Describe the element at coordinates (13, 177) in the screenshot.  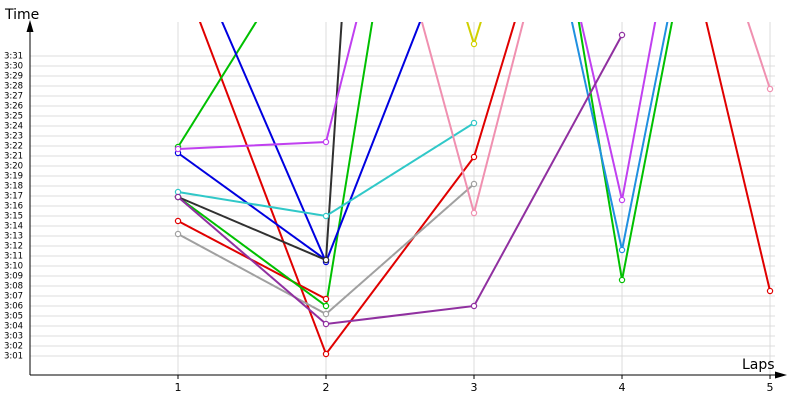
I see `y-tick-label: 3:19` at that location.